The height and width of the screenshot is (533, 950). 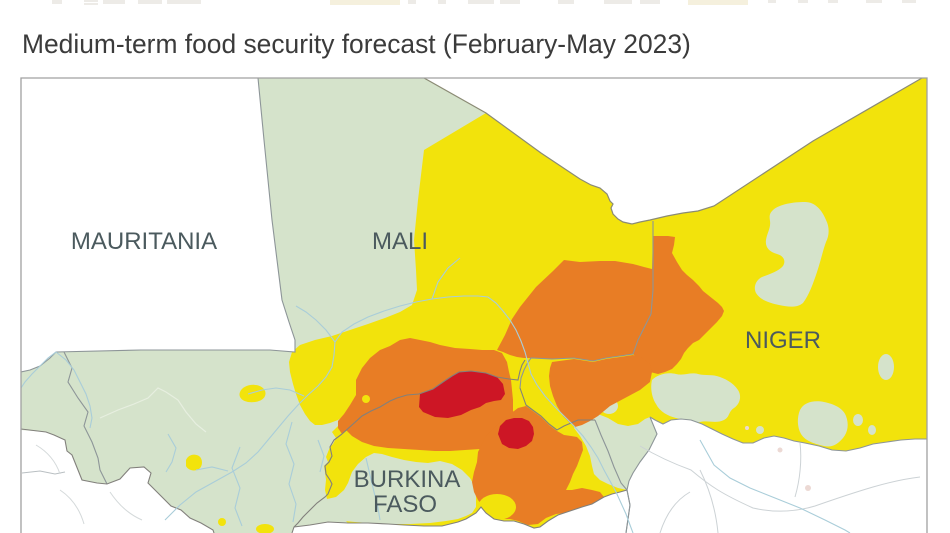 What do you see at coordinates (405, 504) in the screenshot?
I see `svg-text: FASO` at bounding box center [405, 504].